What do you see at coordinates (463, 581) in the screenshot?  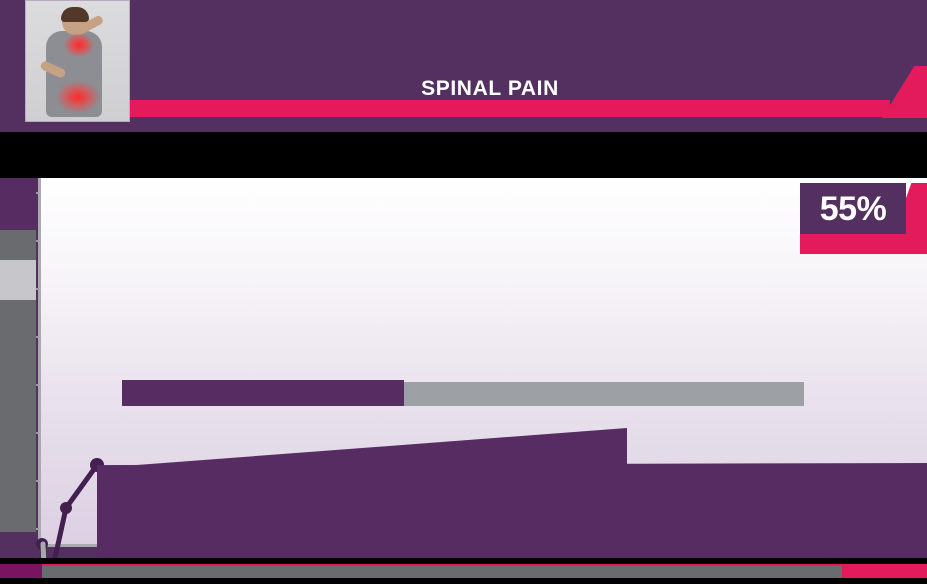 I see `footer-bottom-edge` at bounding box center [463, 581].